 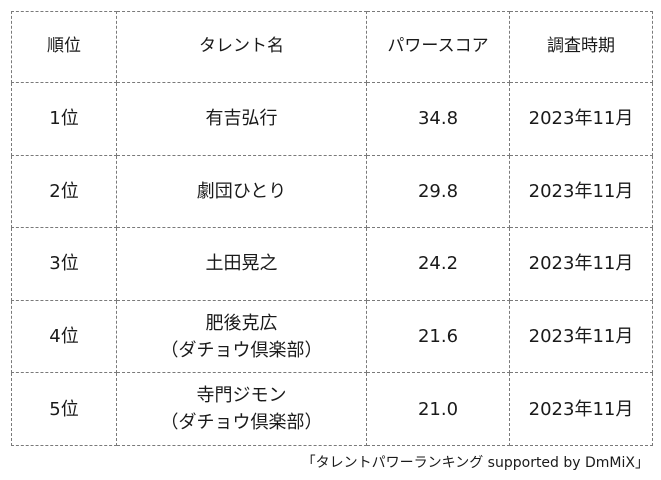 I want to click on talent-name: 劇団ひとり, so click(x=241, y=191).